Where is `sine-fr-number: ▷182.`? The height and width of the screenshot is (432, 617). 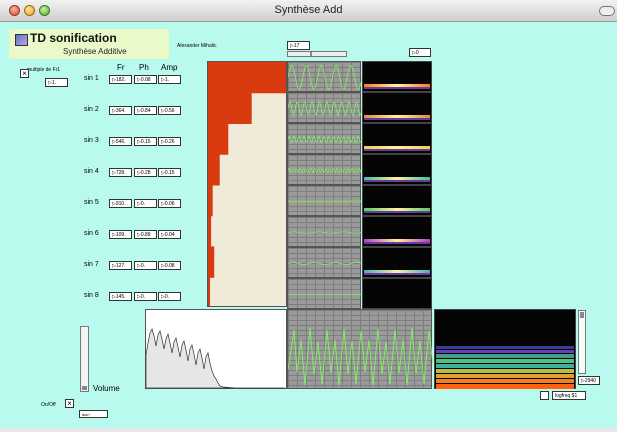 sine-fr-number: ▷182. is located at coordinates (120, 79).